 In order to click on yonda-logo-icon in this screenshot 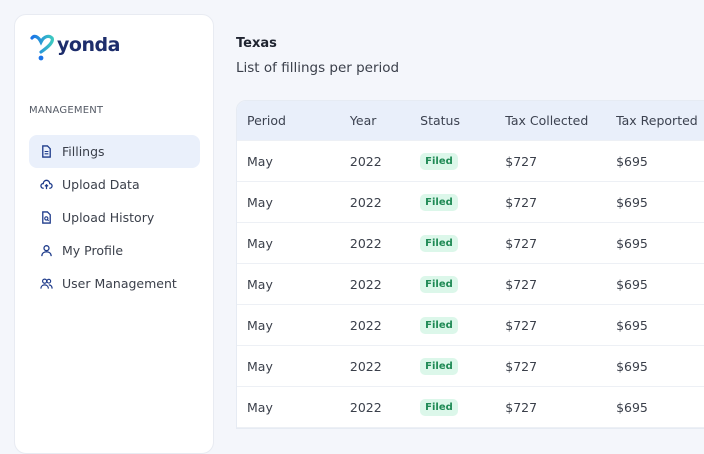, I will do `click(42, 47)`.